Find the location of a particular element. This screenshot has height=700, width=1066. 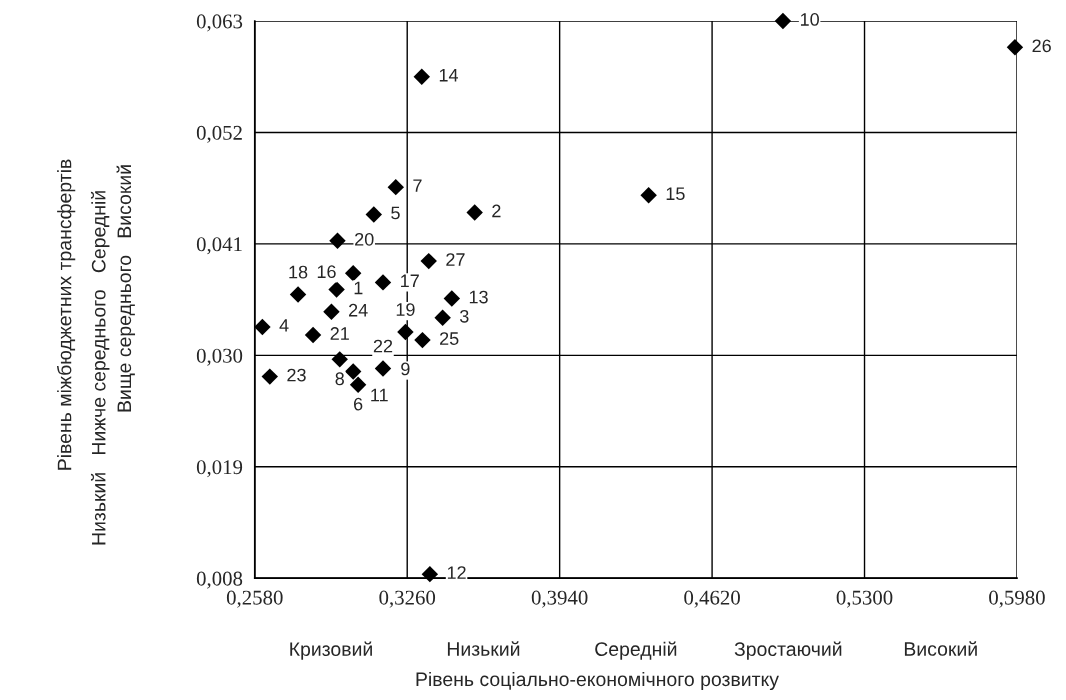

x-axis-title: Рівень соціально-економічного розвитку is located at coordinates (597, 681).